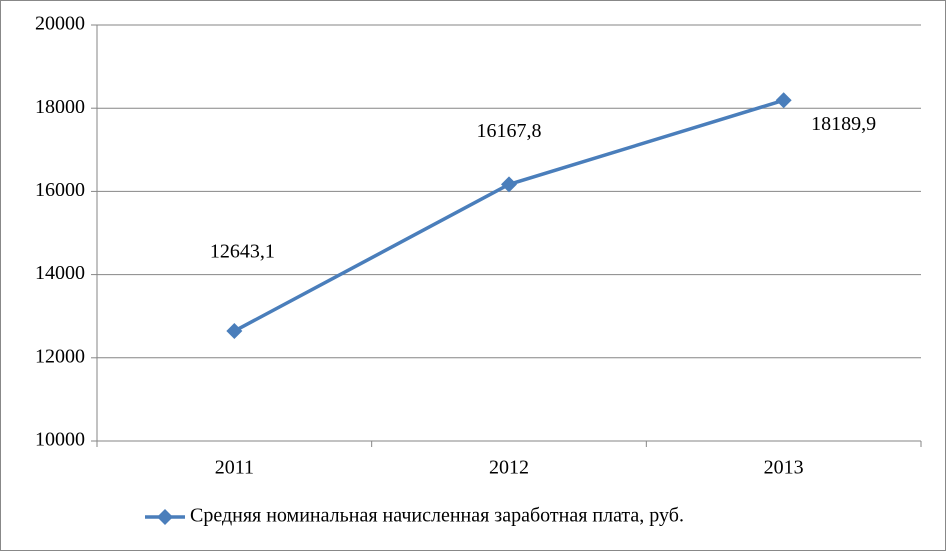 This screenshot has width=946, height=551. What do you see at coordinates (60, 356) in the screenshot?
I see `y-tick-label: 12000` at bounding box center [60, 356].